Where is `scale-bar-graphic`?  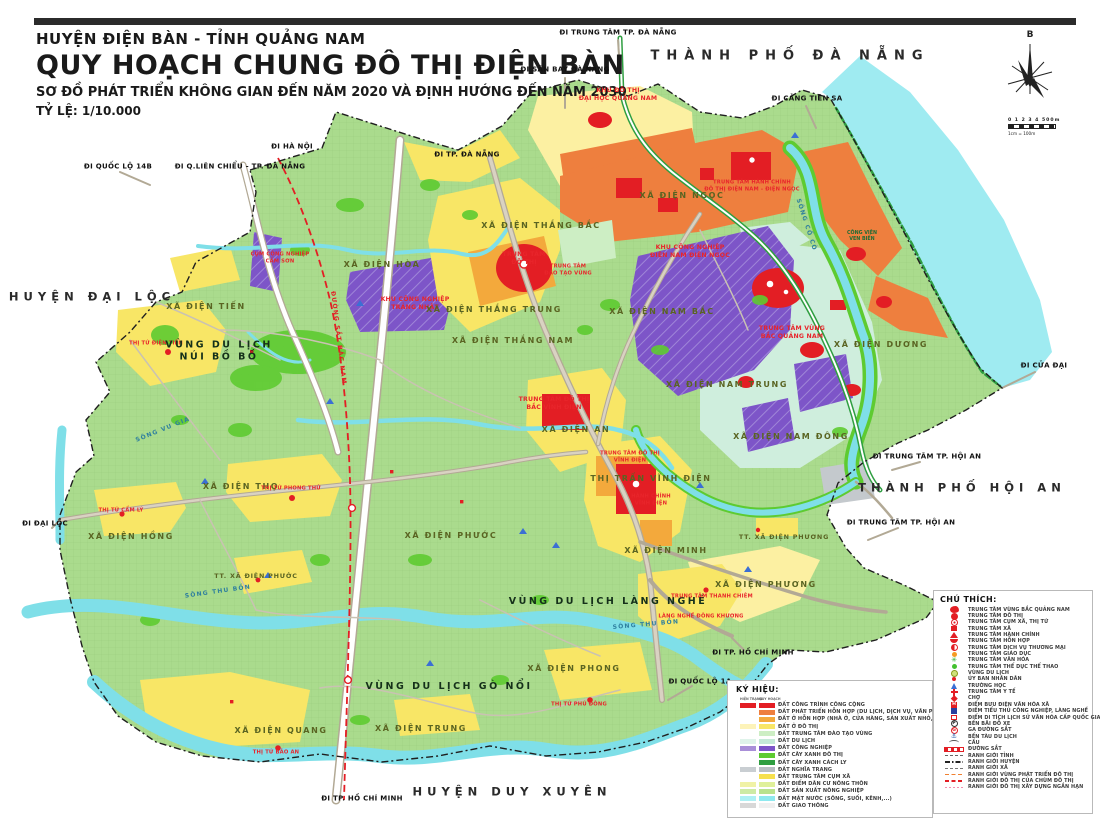
scale-bar-graphic is located at coordinates (1032, 126).